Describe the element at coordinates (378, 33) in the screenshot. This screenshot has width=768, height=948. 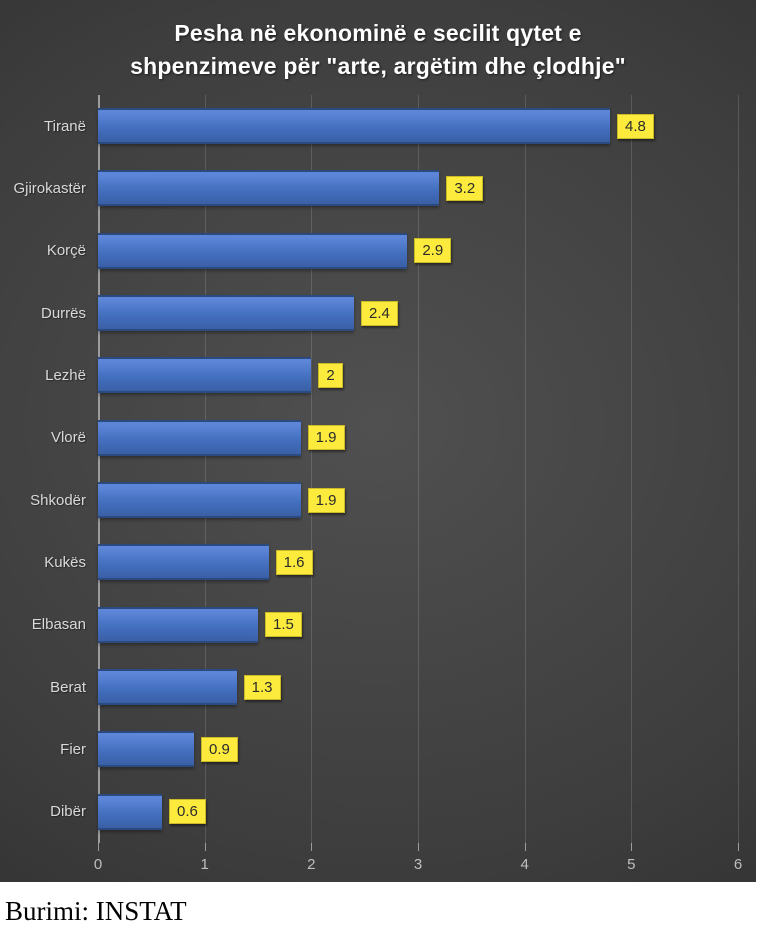
I see `chart-title-line-1: Pesha në ekonominë e secilit qytet e` at that location.